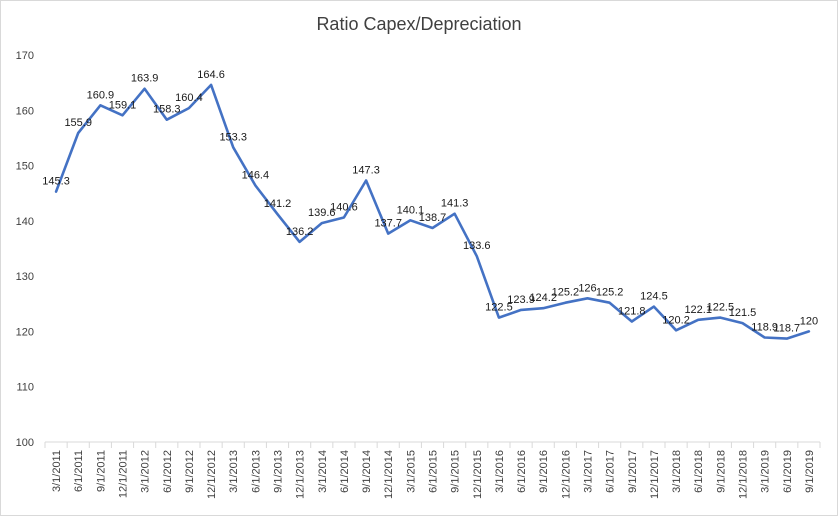  I want to click on x-tick-label: 3/1/2015, so click(411, 471).